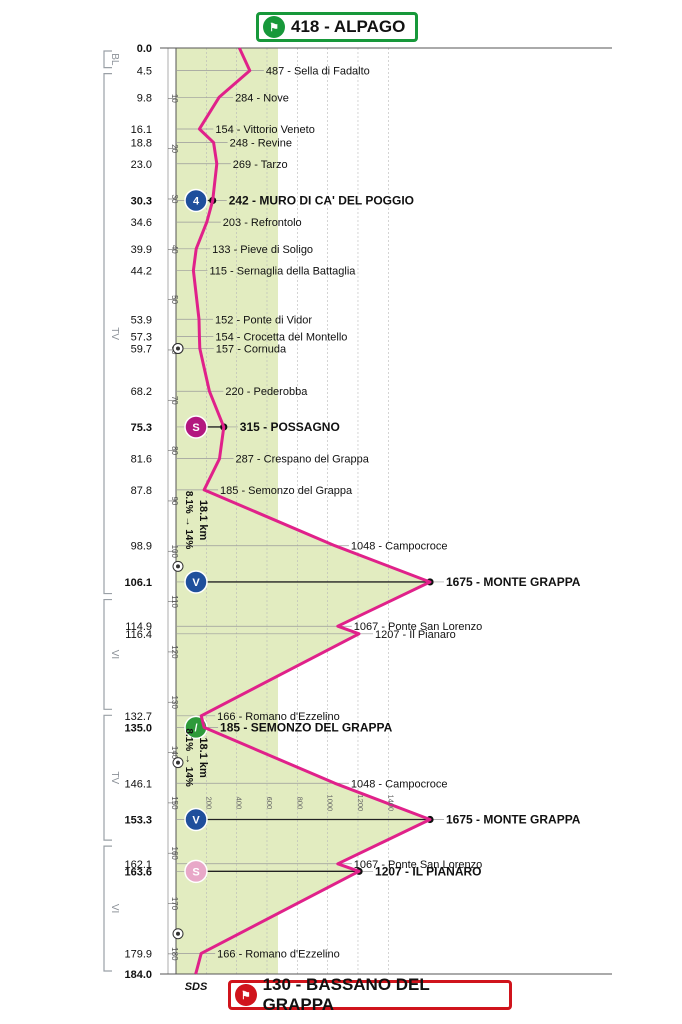 The width and height of the screenshot is (682, 1024). I want to click on elevation-tick-label: 600, so click(269, 803).